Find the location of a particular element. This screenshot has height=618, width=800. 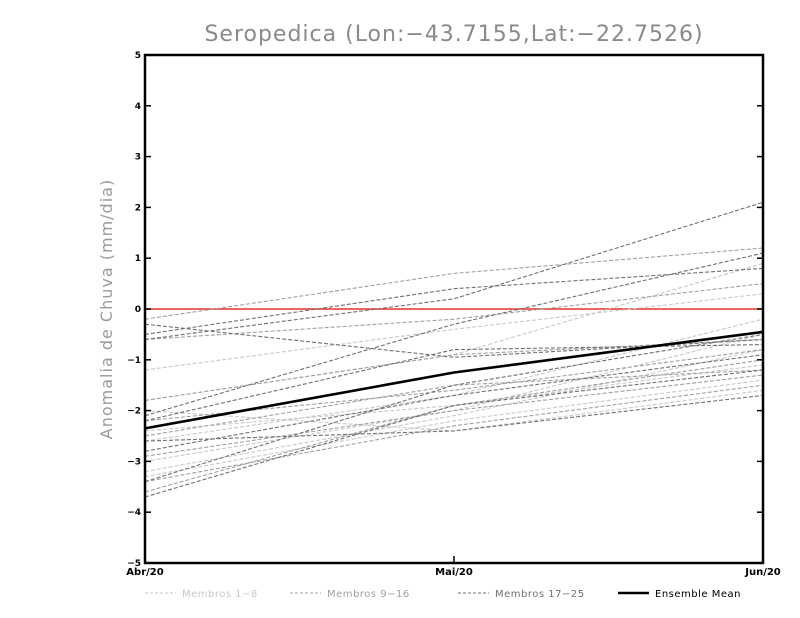

x-tick-label: Abr/20 is located at coordinates (144, 572).